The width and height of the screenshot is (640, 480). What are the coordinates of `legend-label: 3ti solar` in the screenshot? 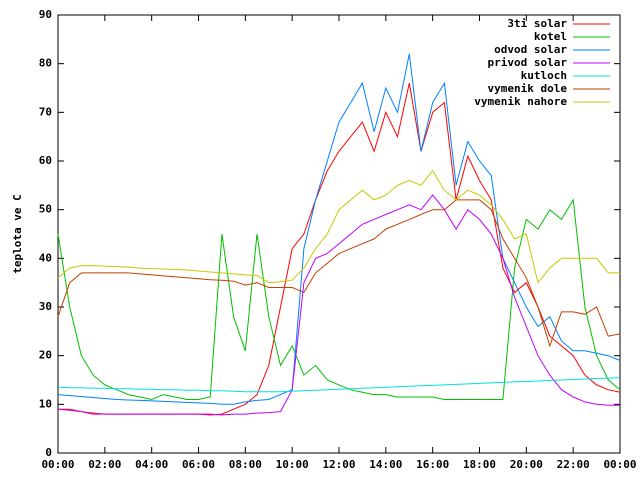 It's located at (537, 23).